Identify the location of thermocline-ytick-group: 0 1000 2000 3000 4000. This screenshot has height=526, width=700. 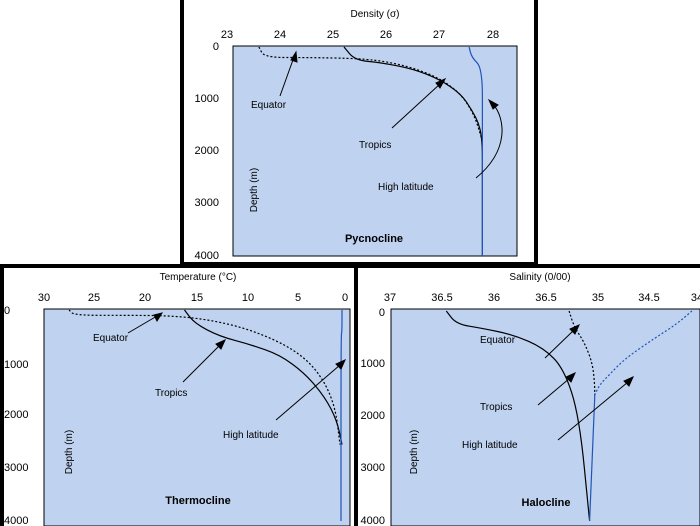
(16, 415).